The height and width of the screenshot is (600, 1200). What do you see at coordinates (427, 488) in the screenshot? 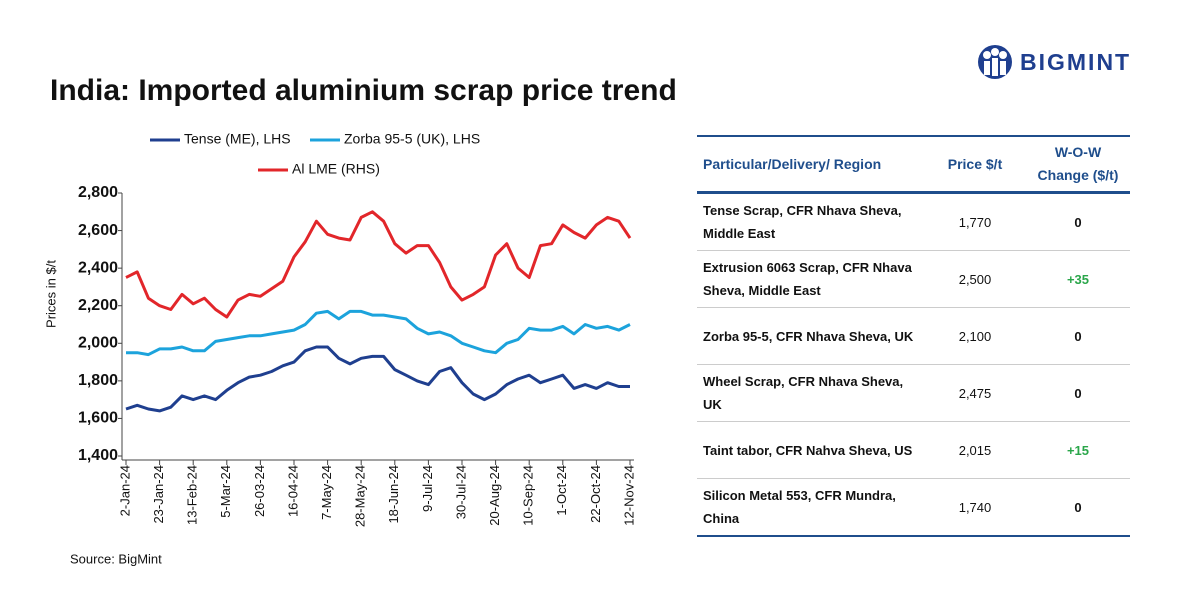
I see `x-tick-label: 9-Jul-24` at bounding box center [427, 488].